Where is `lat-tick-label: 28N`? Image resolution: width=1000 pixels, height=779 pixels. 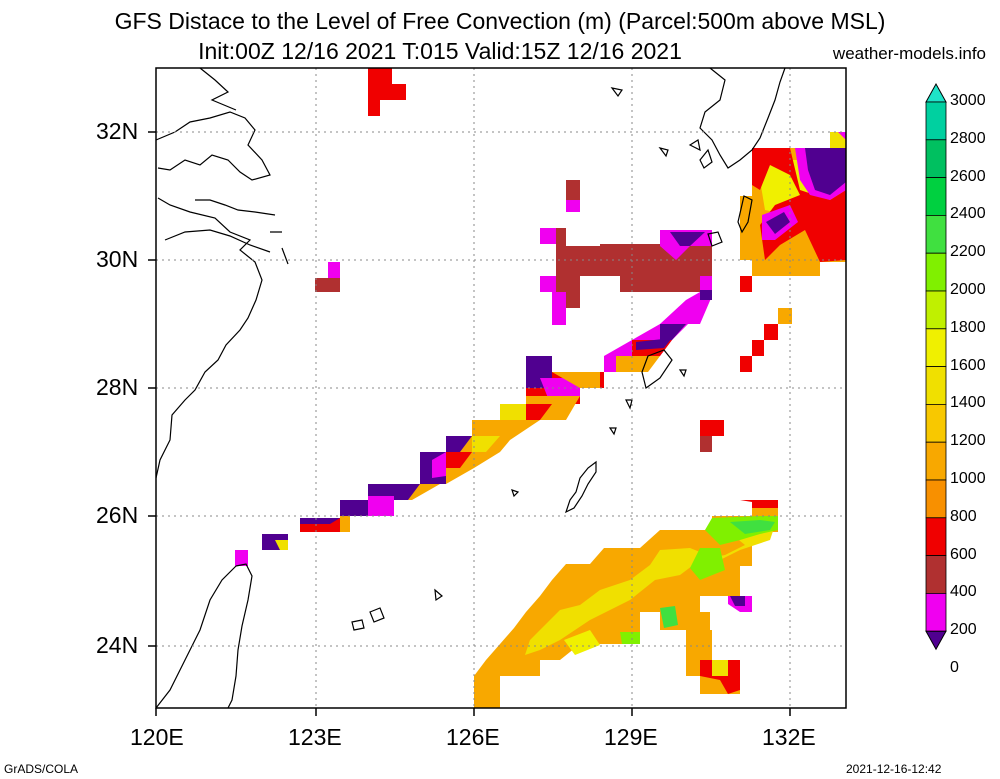
lat-tick-label: 28N is located at coordinates (117, 387).